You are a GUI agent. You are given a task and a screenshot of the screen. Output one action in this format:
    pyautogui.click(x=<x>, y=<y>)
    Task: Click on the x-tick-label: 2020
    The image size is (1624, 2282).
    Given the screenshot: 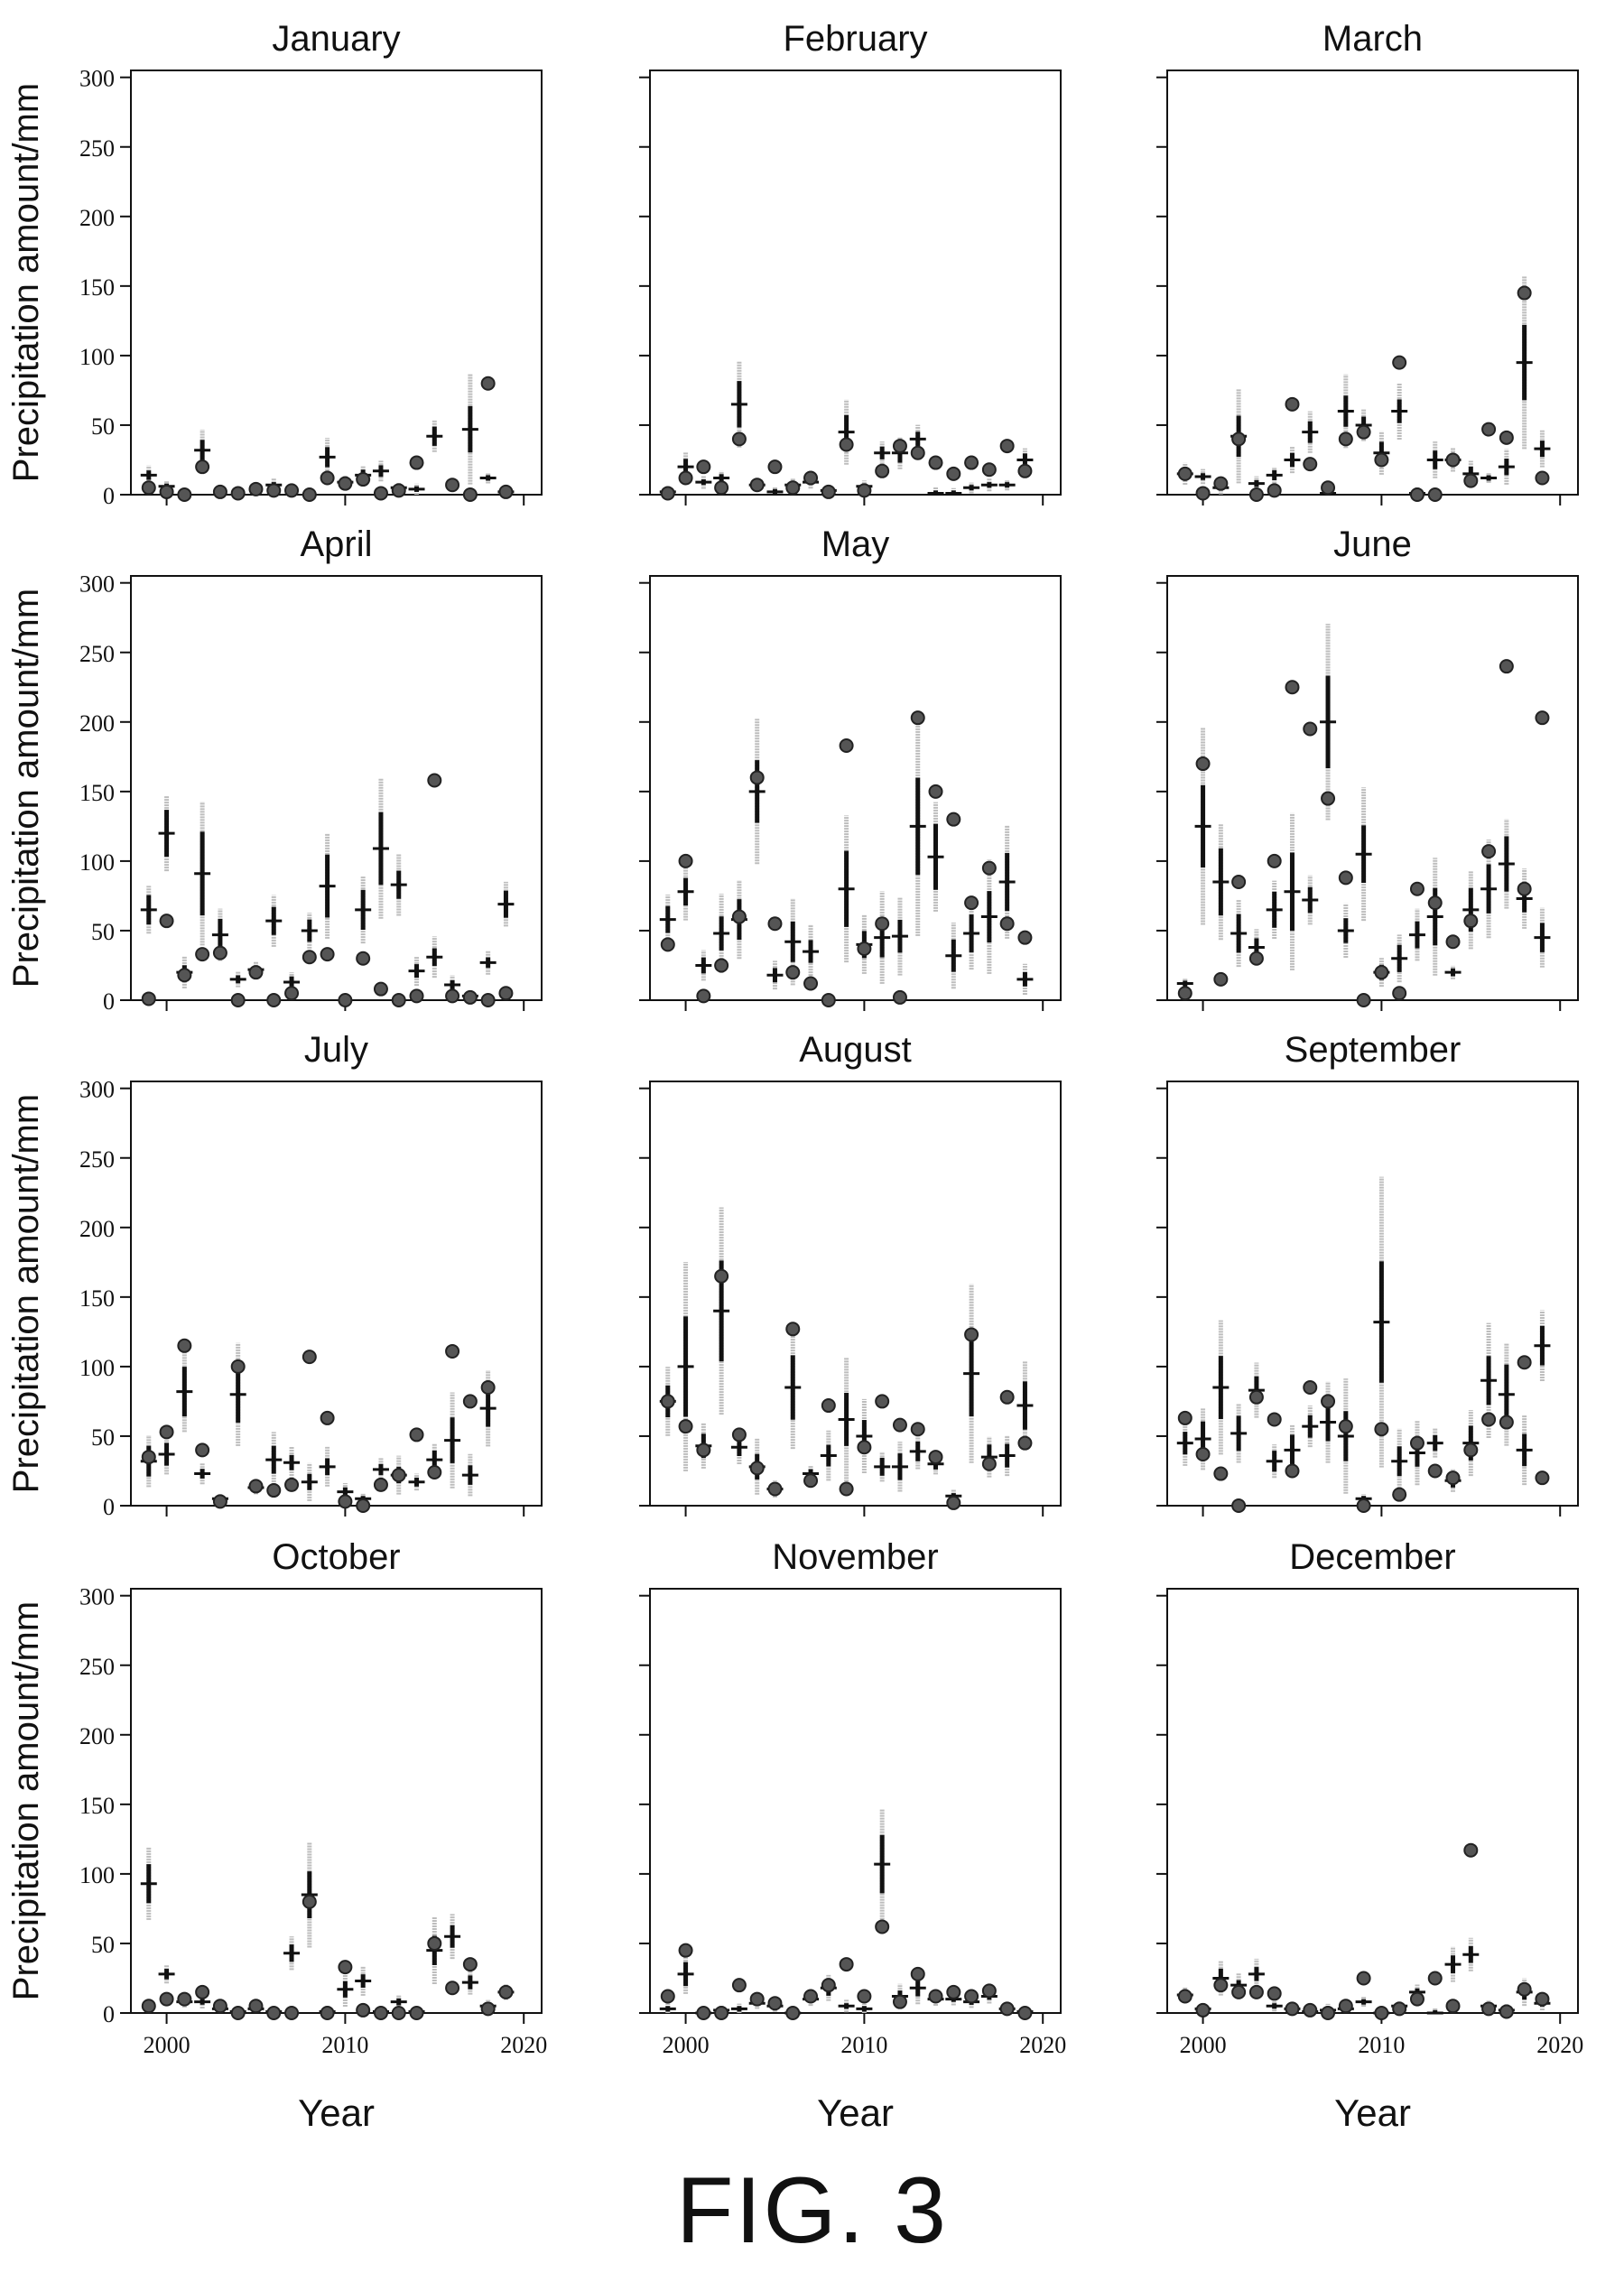 What is the action you would take?
    pyautogui.click(x=523, y=2045)
    